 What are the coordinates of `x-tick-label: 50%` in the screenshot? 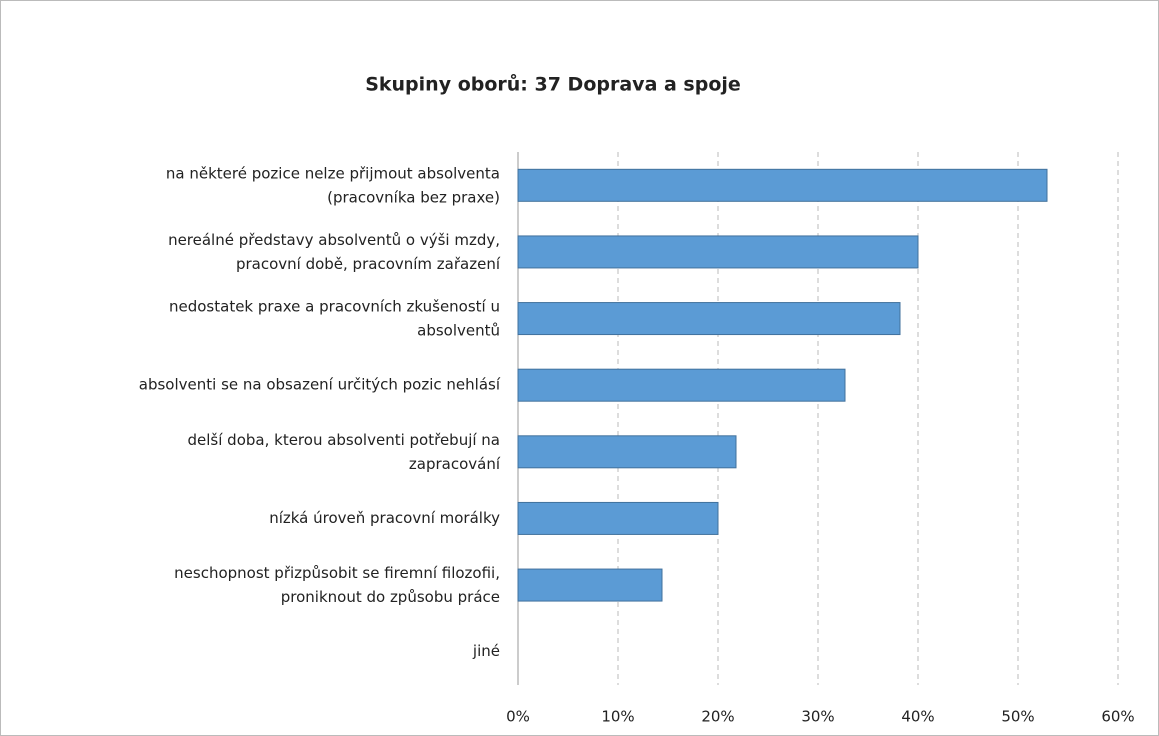 It's located at (1017, 717).